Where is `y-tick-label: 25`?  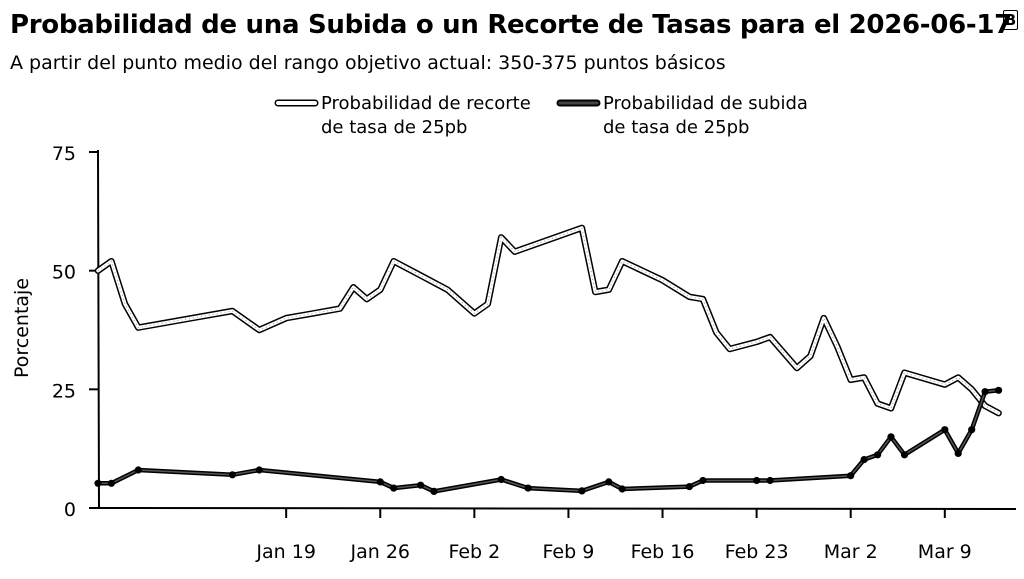
y-tick-label: 25 is located at coordinates (64, 391).